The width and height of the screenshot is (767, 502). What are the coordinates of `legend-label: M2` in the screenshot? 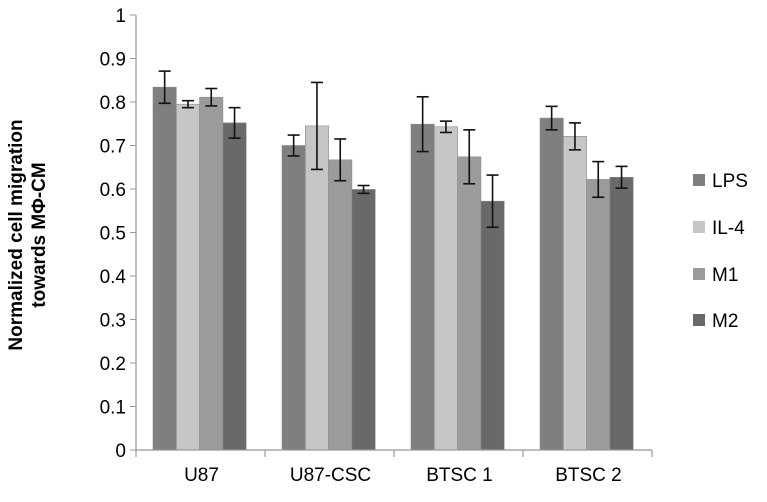 It's located at (725, 321).